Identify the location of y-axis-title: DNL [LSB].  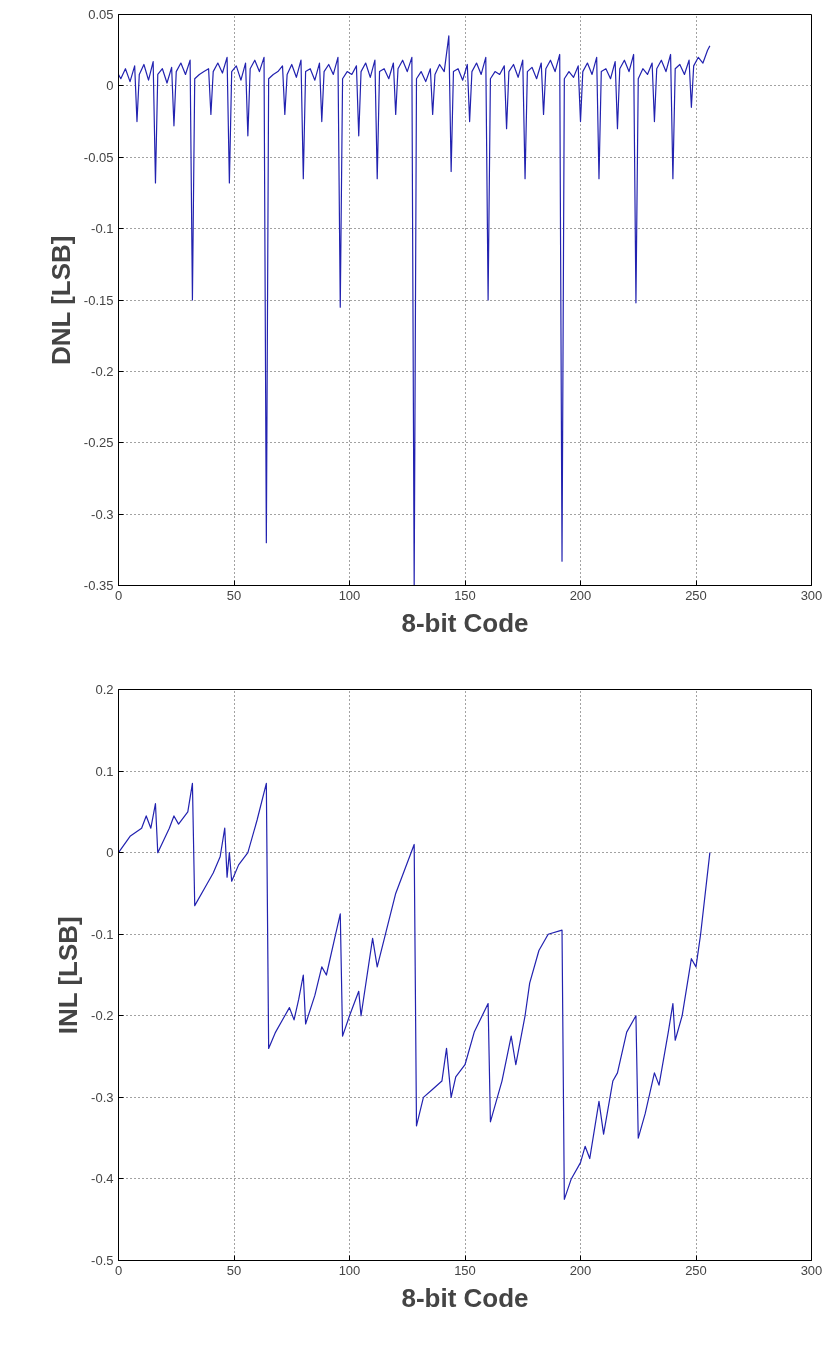
(60, 300).